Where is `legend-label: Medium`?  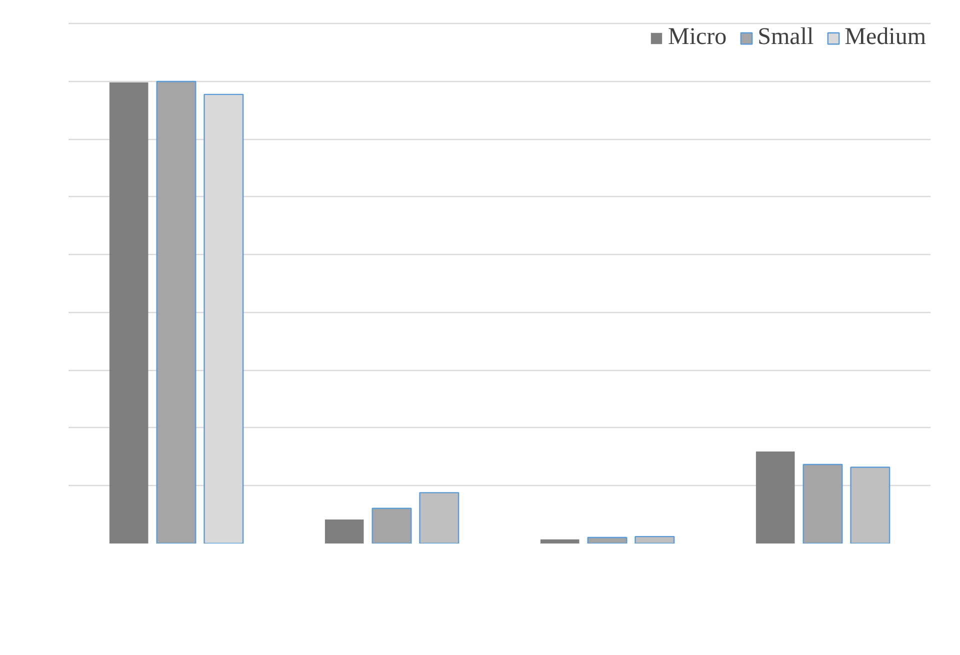
legend-label: Medium is located at coordinates (885, 37).